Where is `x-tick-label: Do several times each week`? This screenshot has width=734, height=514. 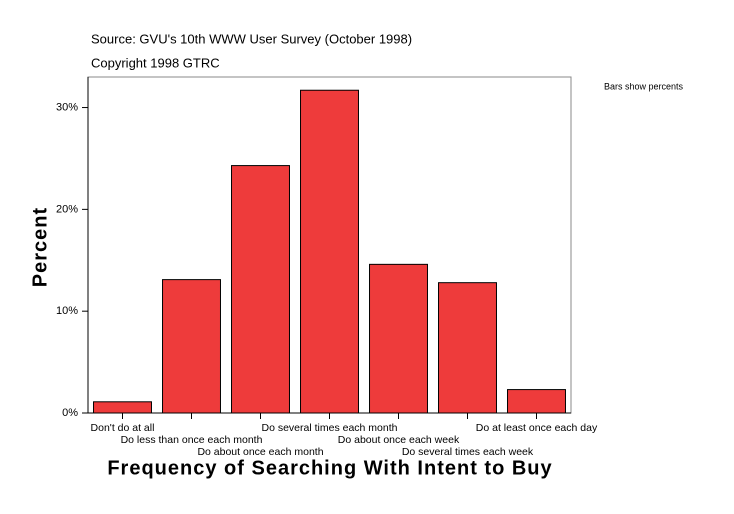
x-tick-label: Do several times each week is located at coordinates (468, 452).